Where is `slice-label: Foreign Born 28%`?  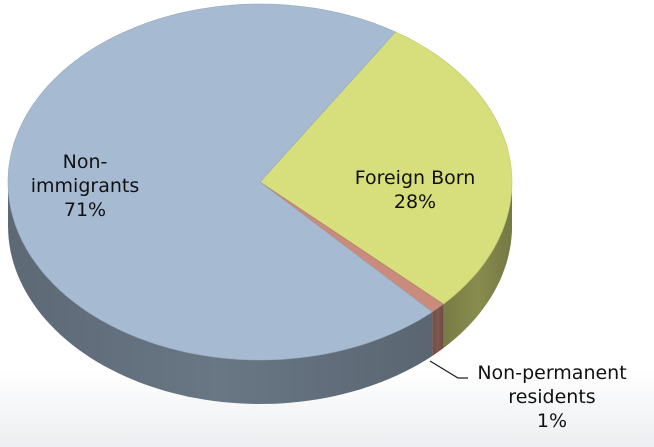
slice-label: Foreign Born 28% is located at coordinates (415, 190).